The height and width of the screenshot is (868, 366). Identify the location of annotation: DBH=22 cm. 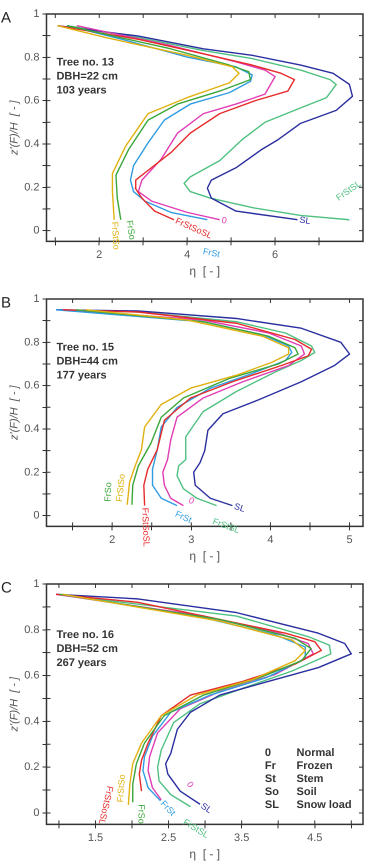
(87, 76).